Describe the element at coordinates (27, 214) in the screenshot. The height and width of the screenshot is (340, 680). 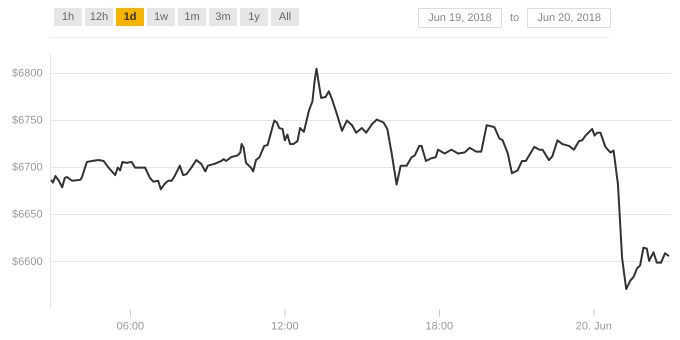
I see `y-tick-label: $6650` at that location.